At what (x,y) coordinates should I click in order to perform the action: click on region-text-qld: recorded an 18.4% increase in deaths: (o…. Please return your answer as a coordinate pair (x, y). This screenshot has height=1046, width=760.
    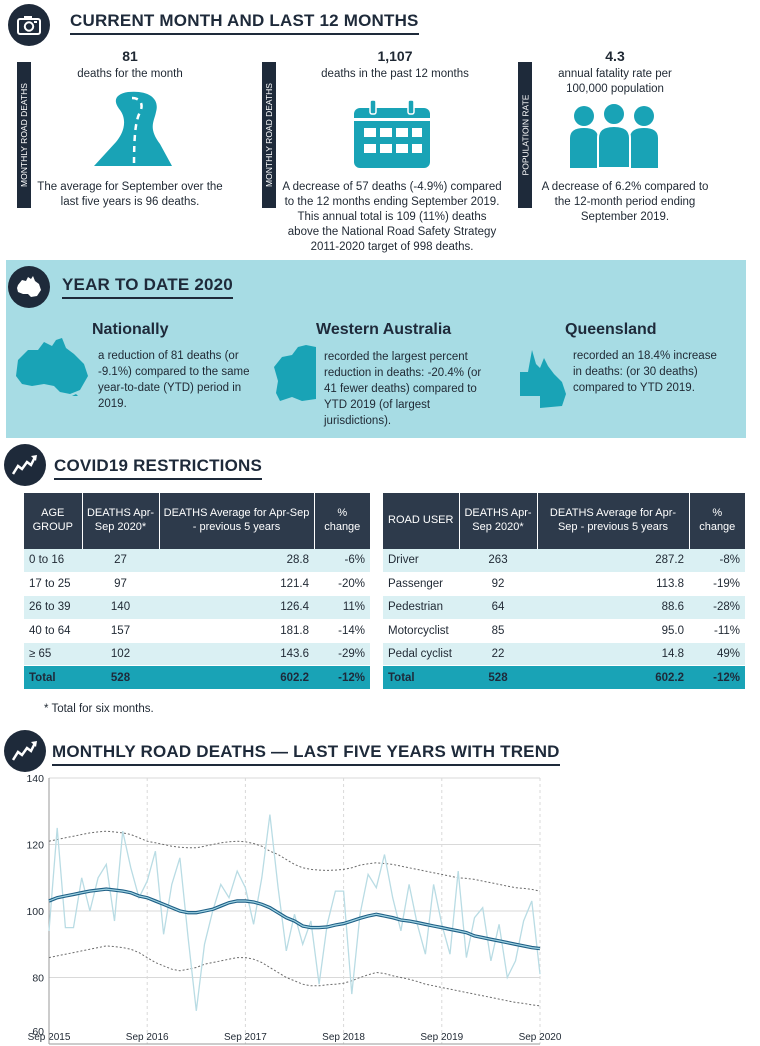
    Looking at the image, I should click on (645, 372).